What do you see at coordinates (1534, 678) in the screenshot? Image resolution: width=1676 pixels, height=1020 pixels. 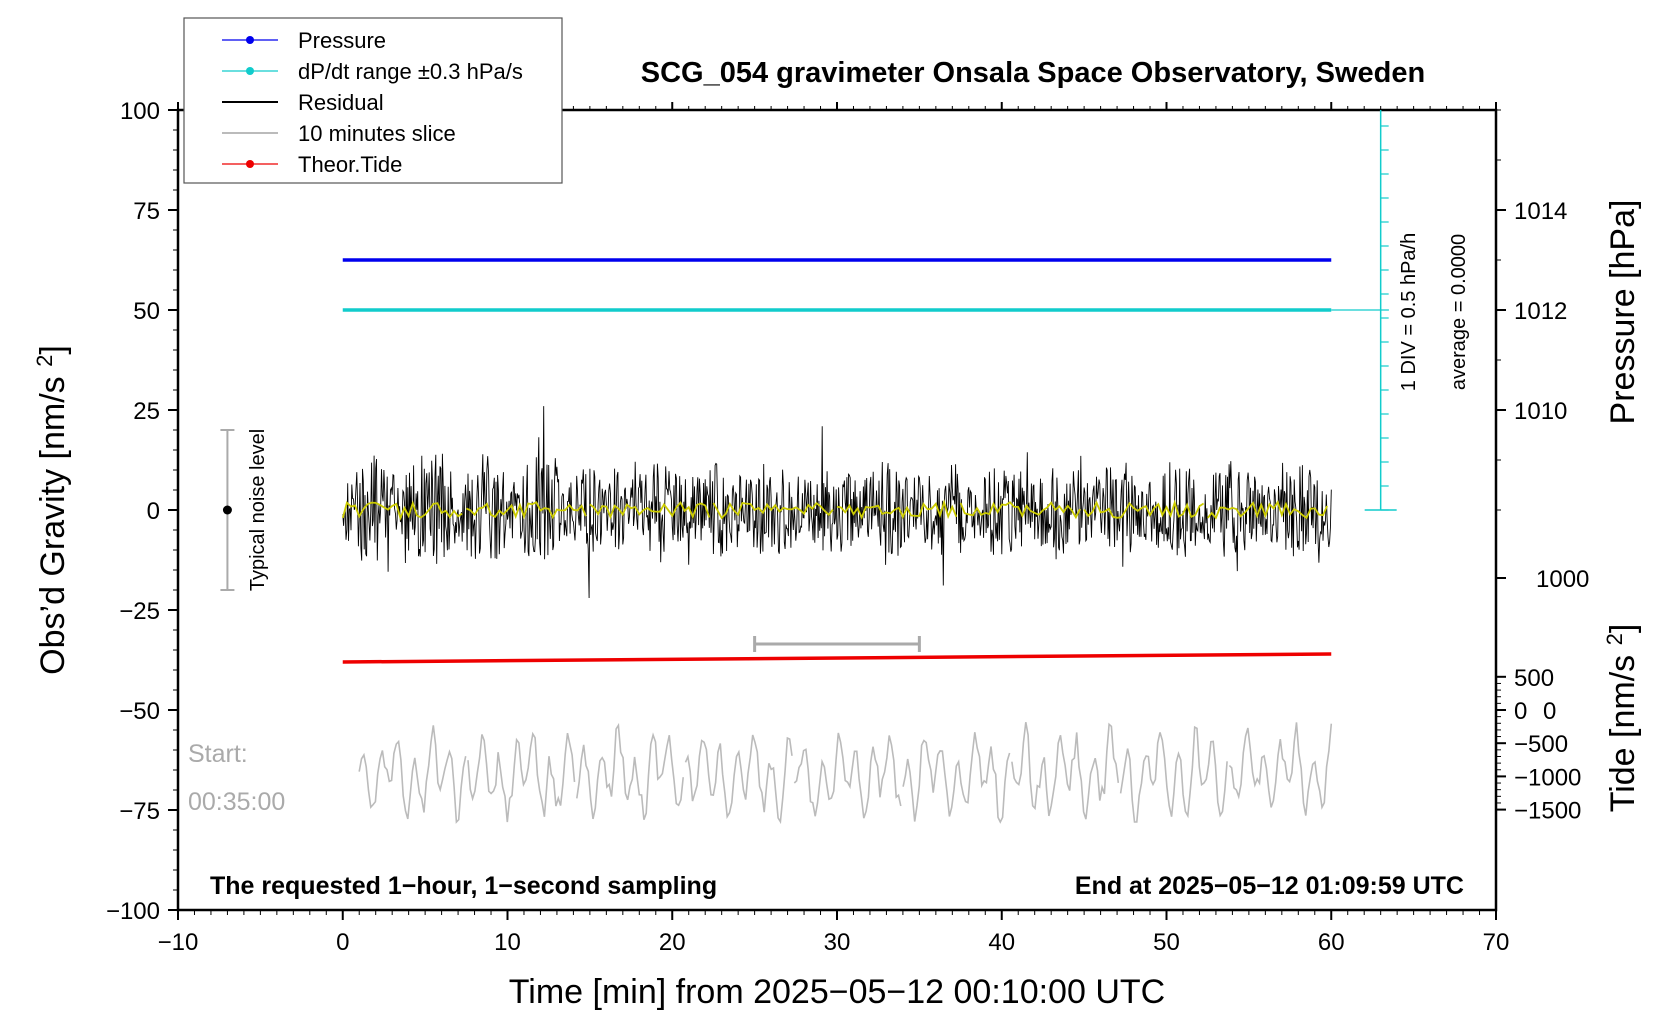 I see `tide-tick-label: 500` at bounding box center [1534, 678].